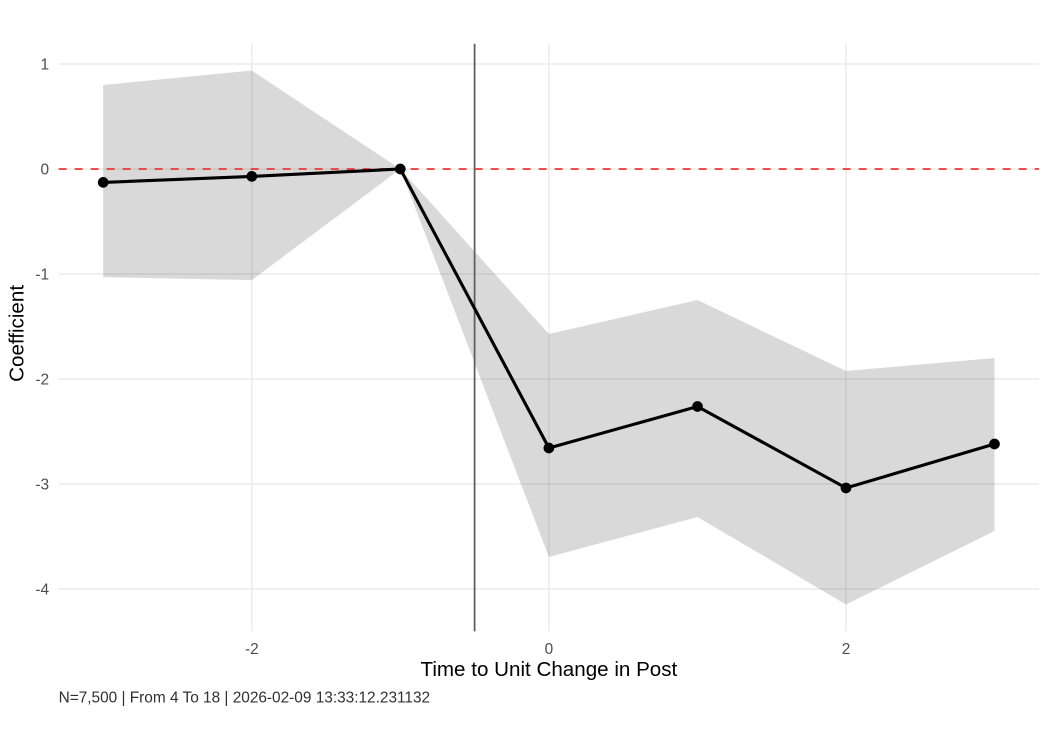  Describe the element at coordinates (42, 590) in the screenshot. I see `svg-text: -4` at that location.